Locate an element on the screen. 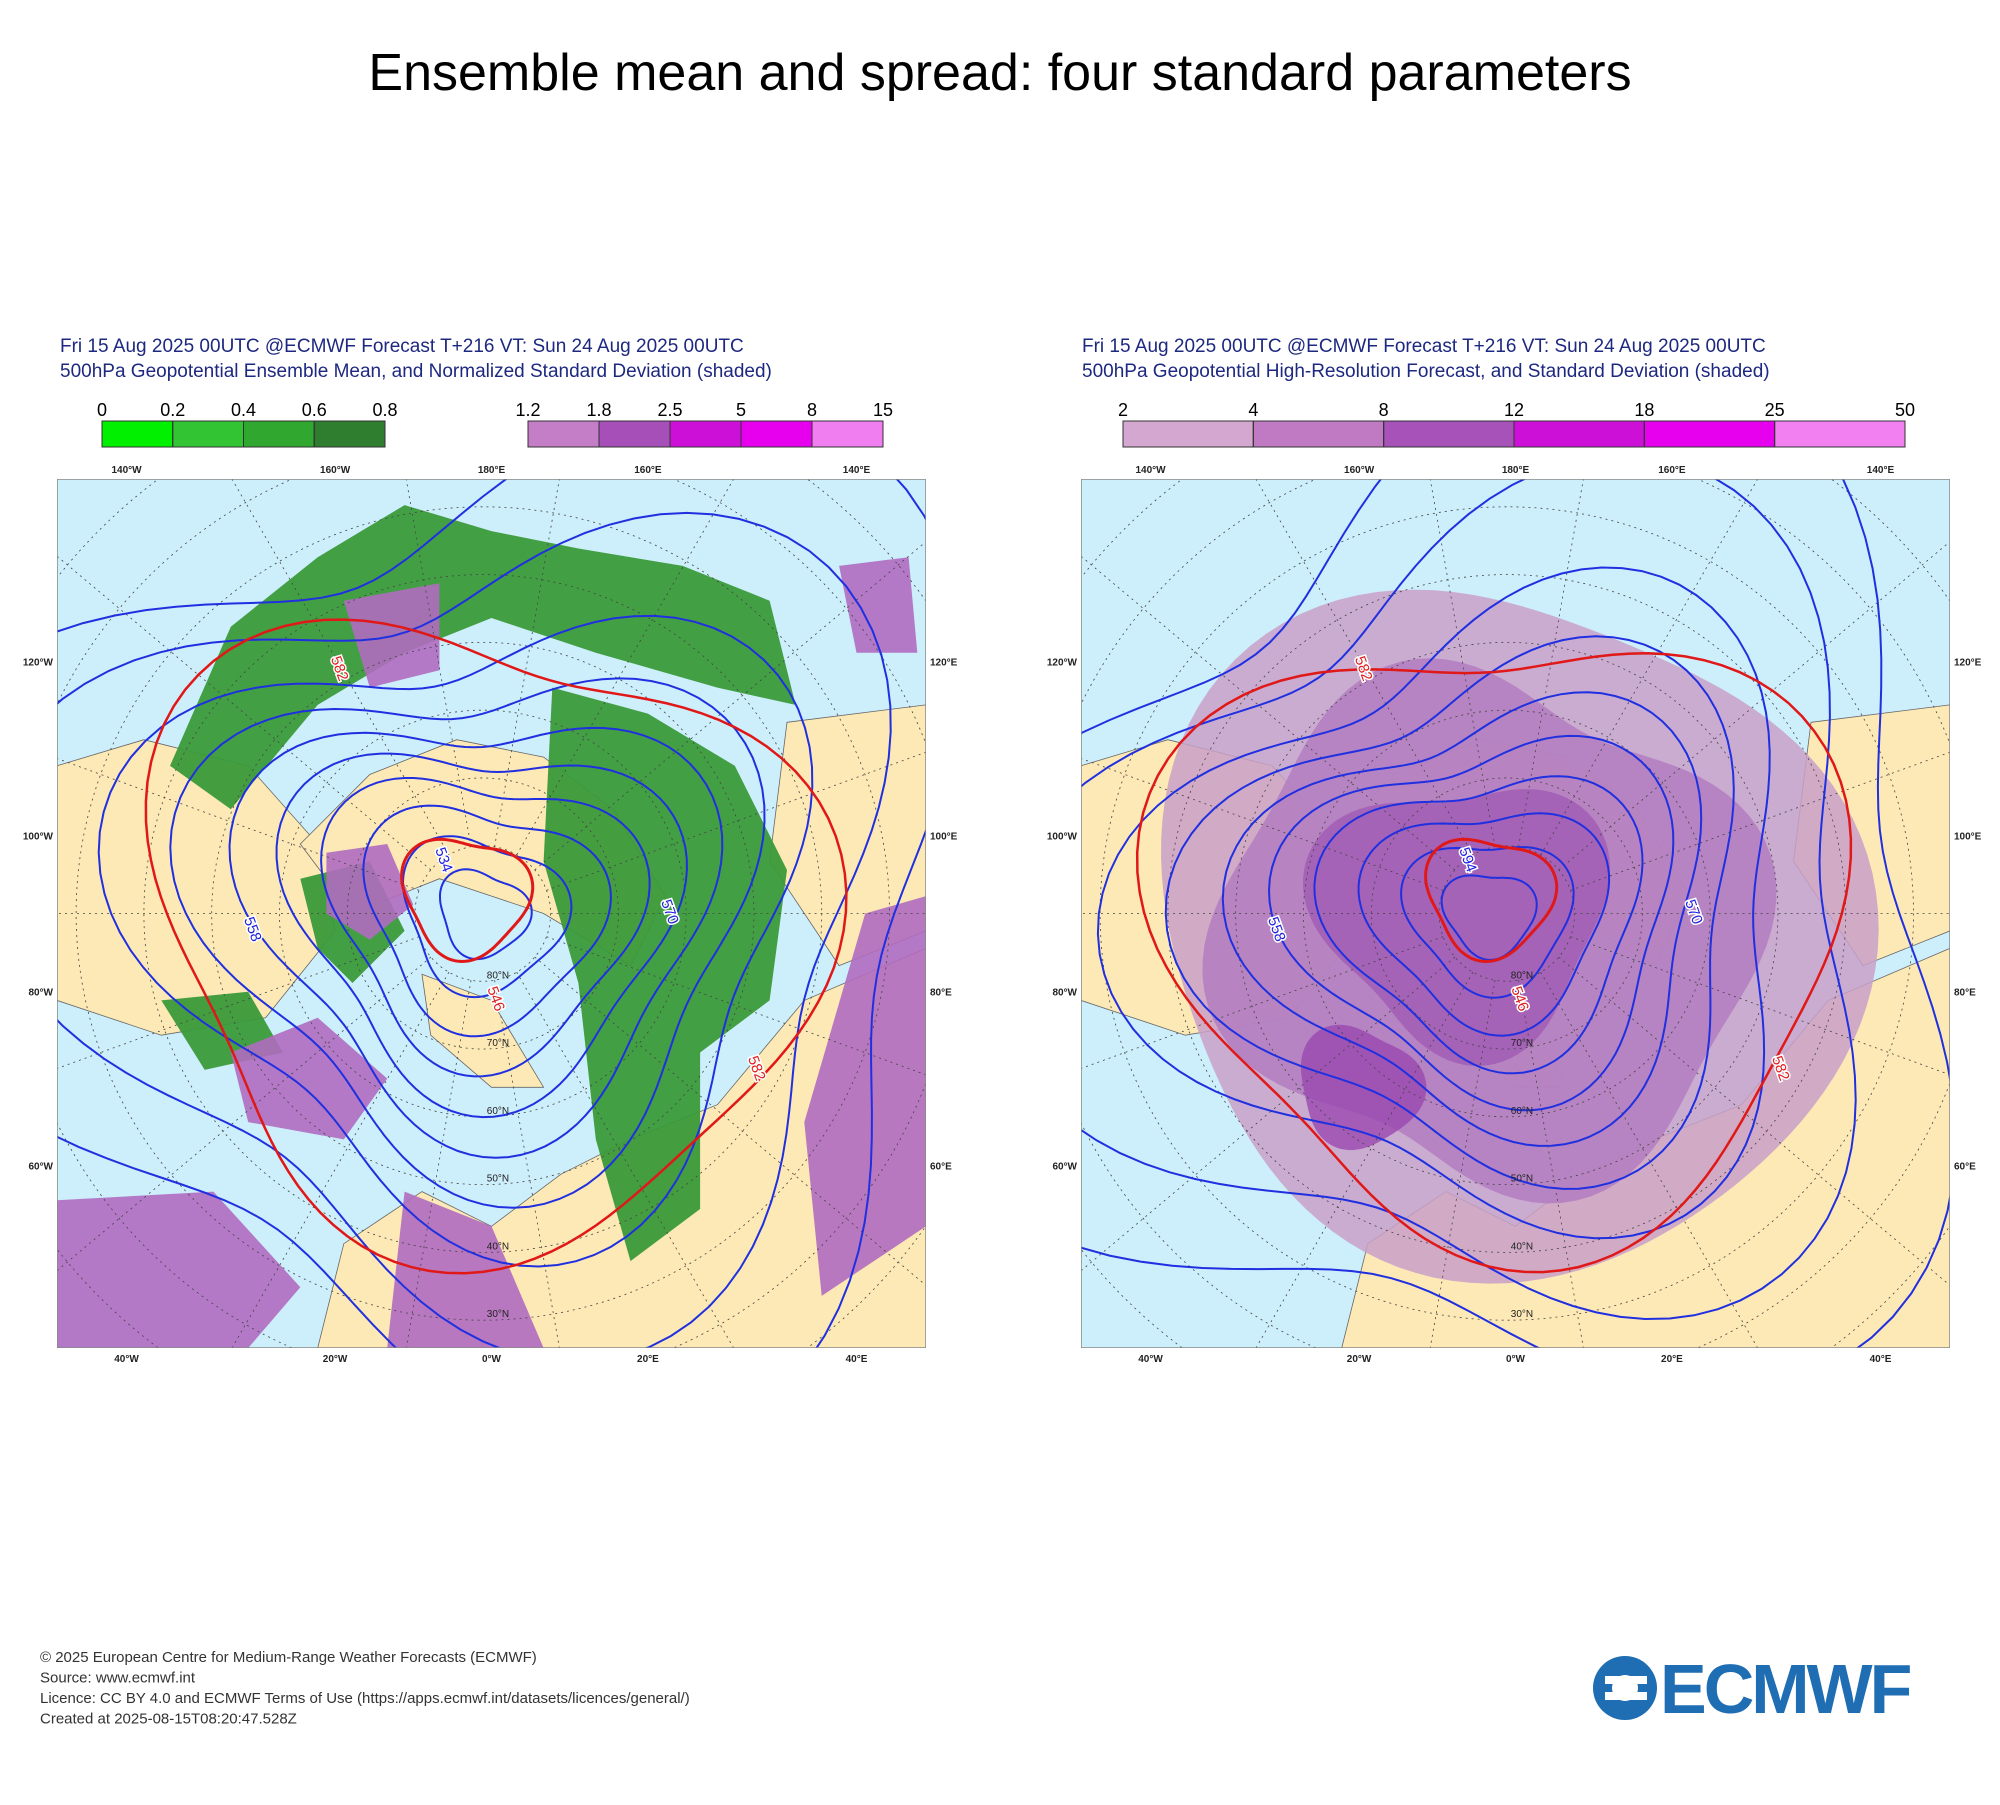 Image resolution: width=2000 pixels, height=1805 pixels. footer-line: Created at 2025-08-15T08:20:47.528Z is located at coordinates (168, 1719).